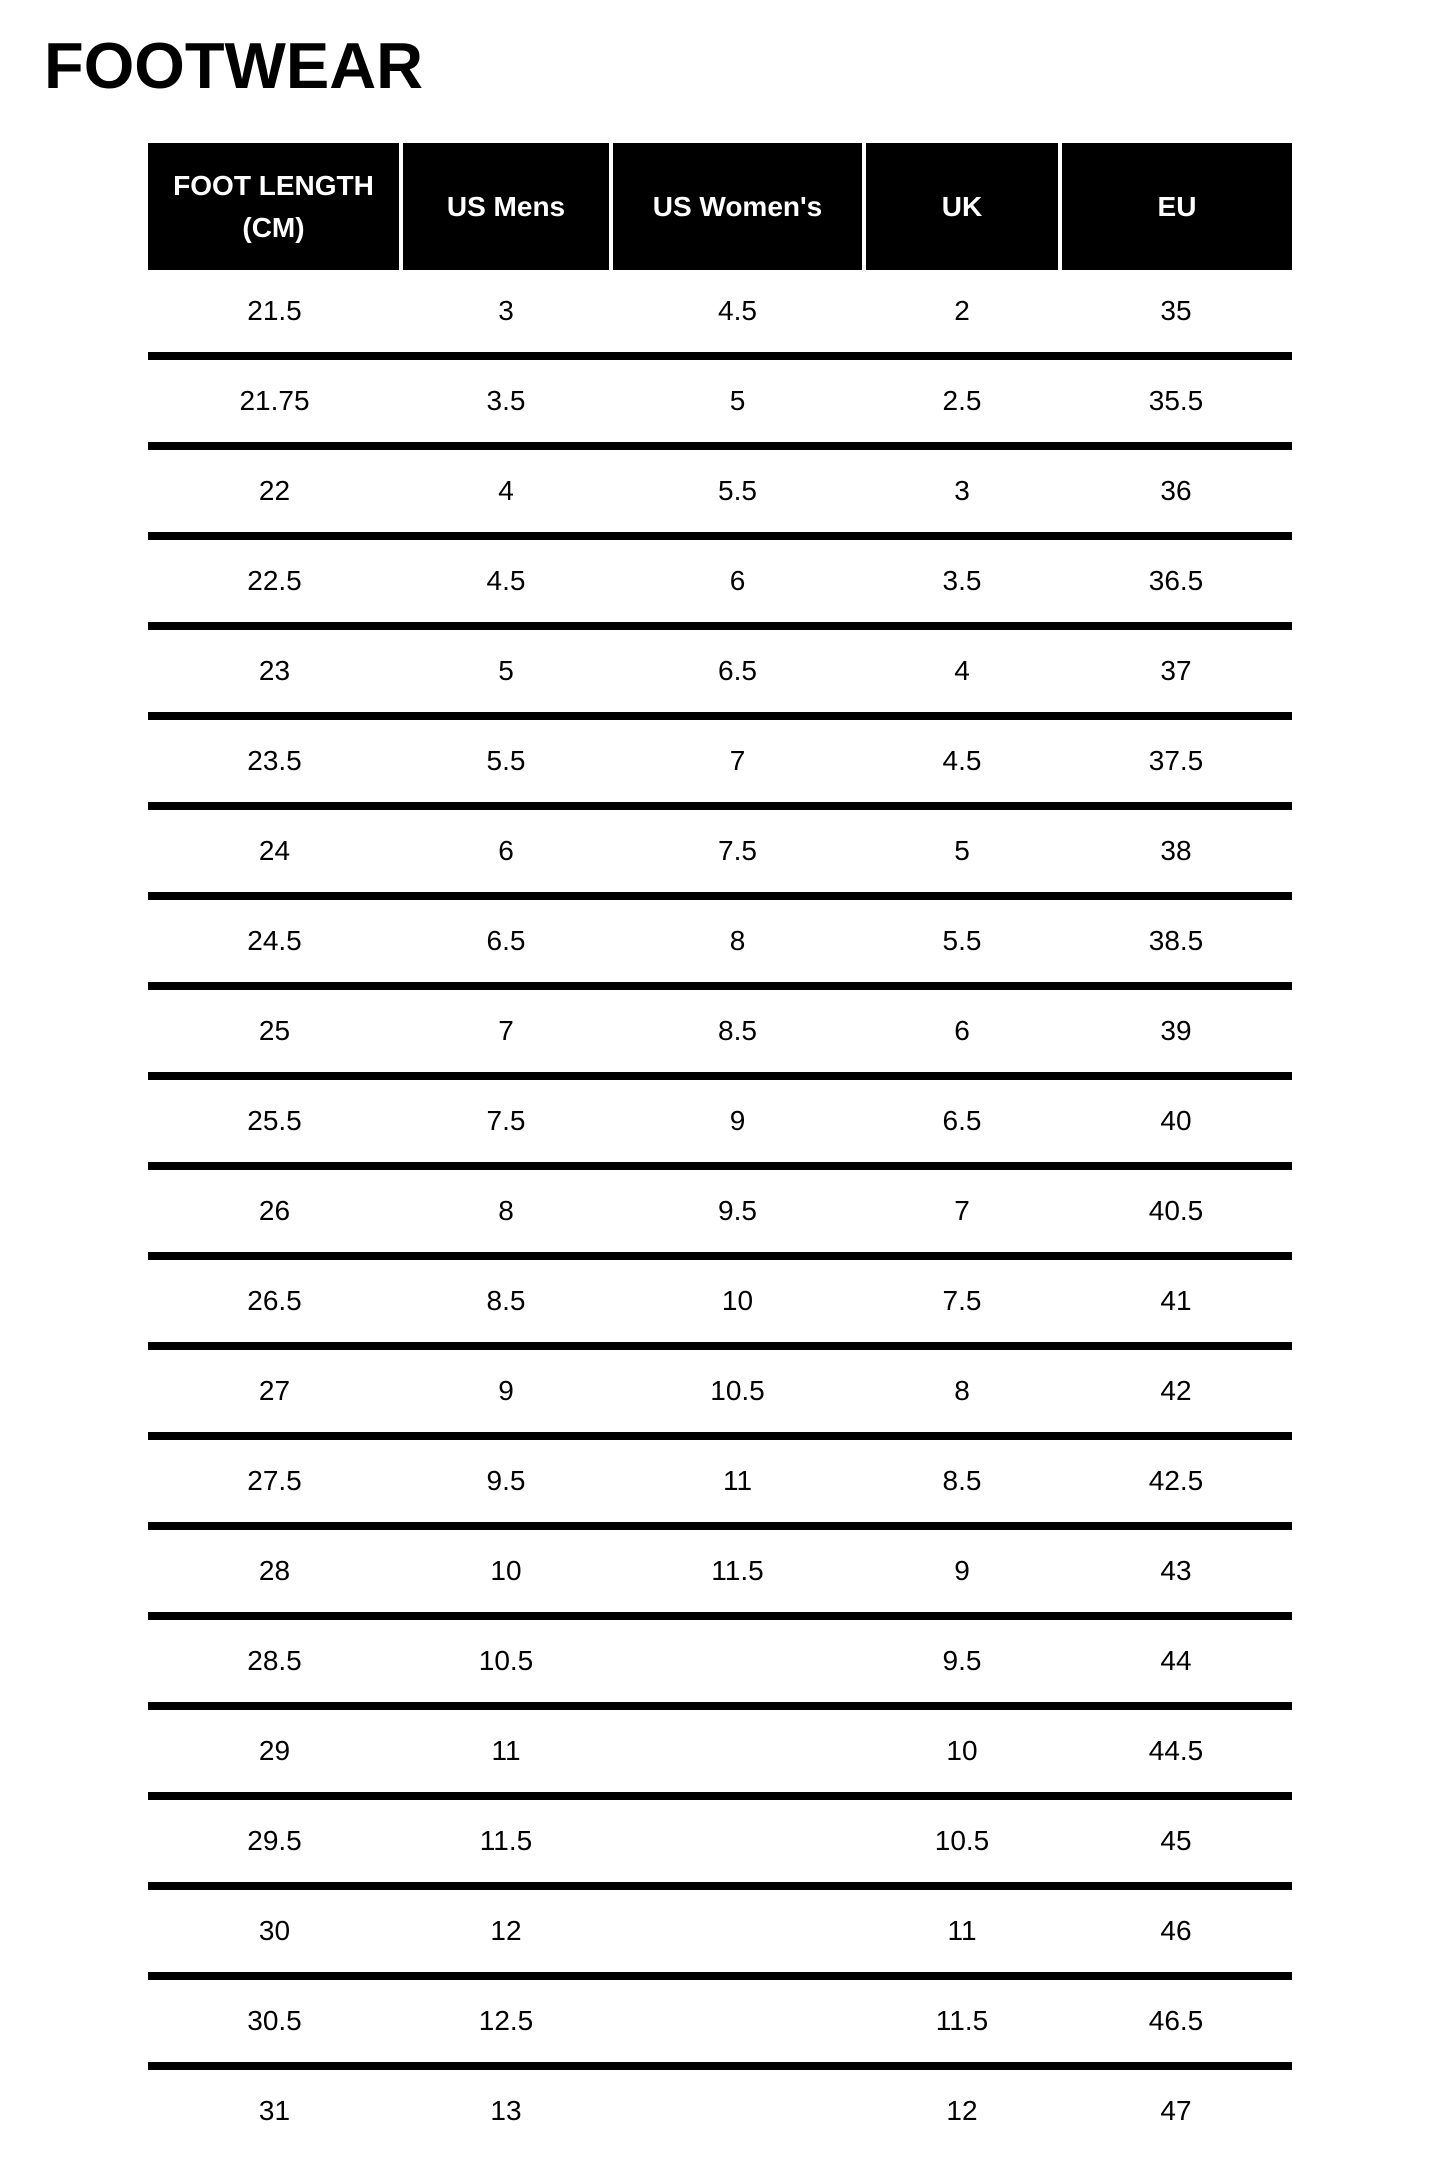 The height and width of the screenshot is (2160, 1440). Describe the element at coordinates (505, 206) in the screenshot. I see `header-us-mens: US Mens` at that location.